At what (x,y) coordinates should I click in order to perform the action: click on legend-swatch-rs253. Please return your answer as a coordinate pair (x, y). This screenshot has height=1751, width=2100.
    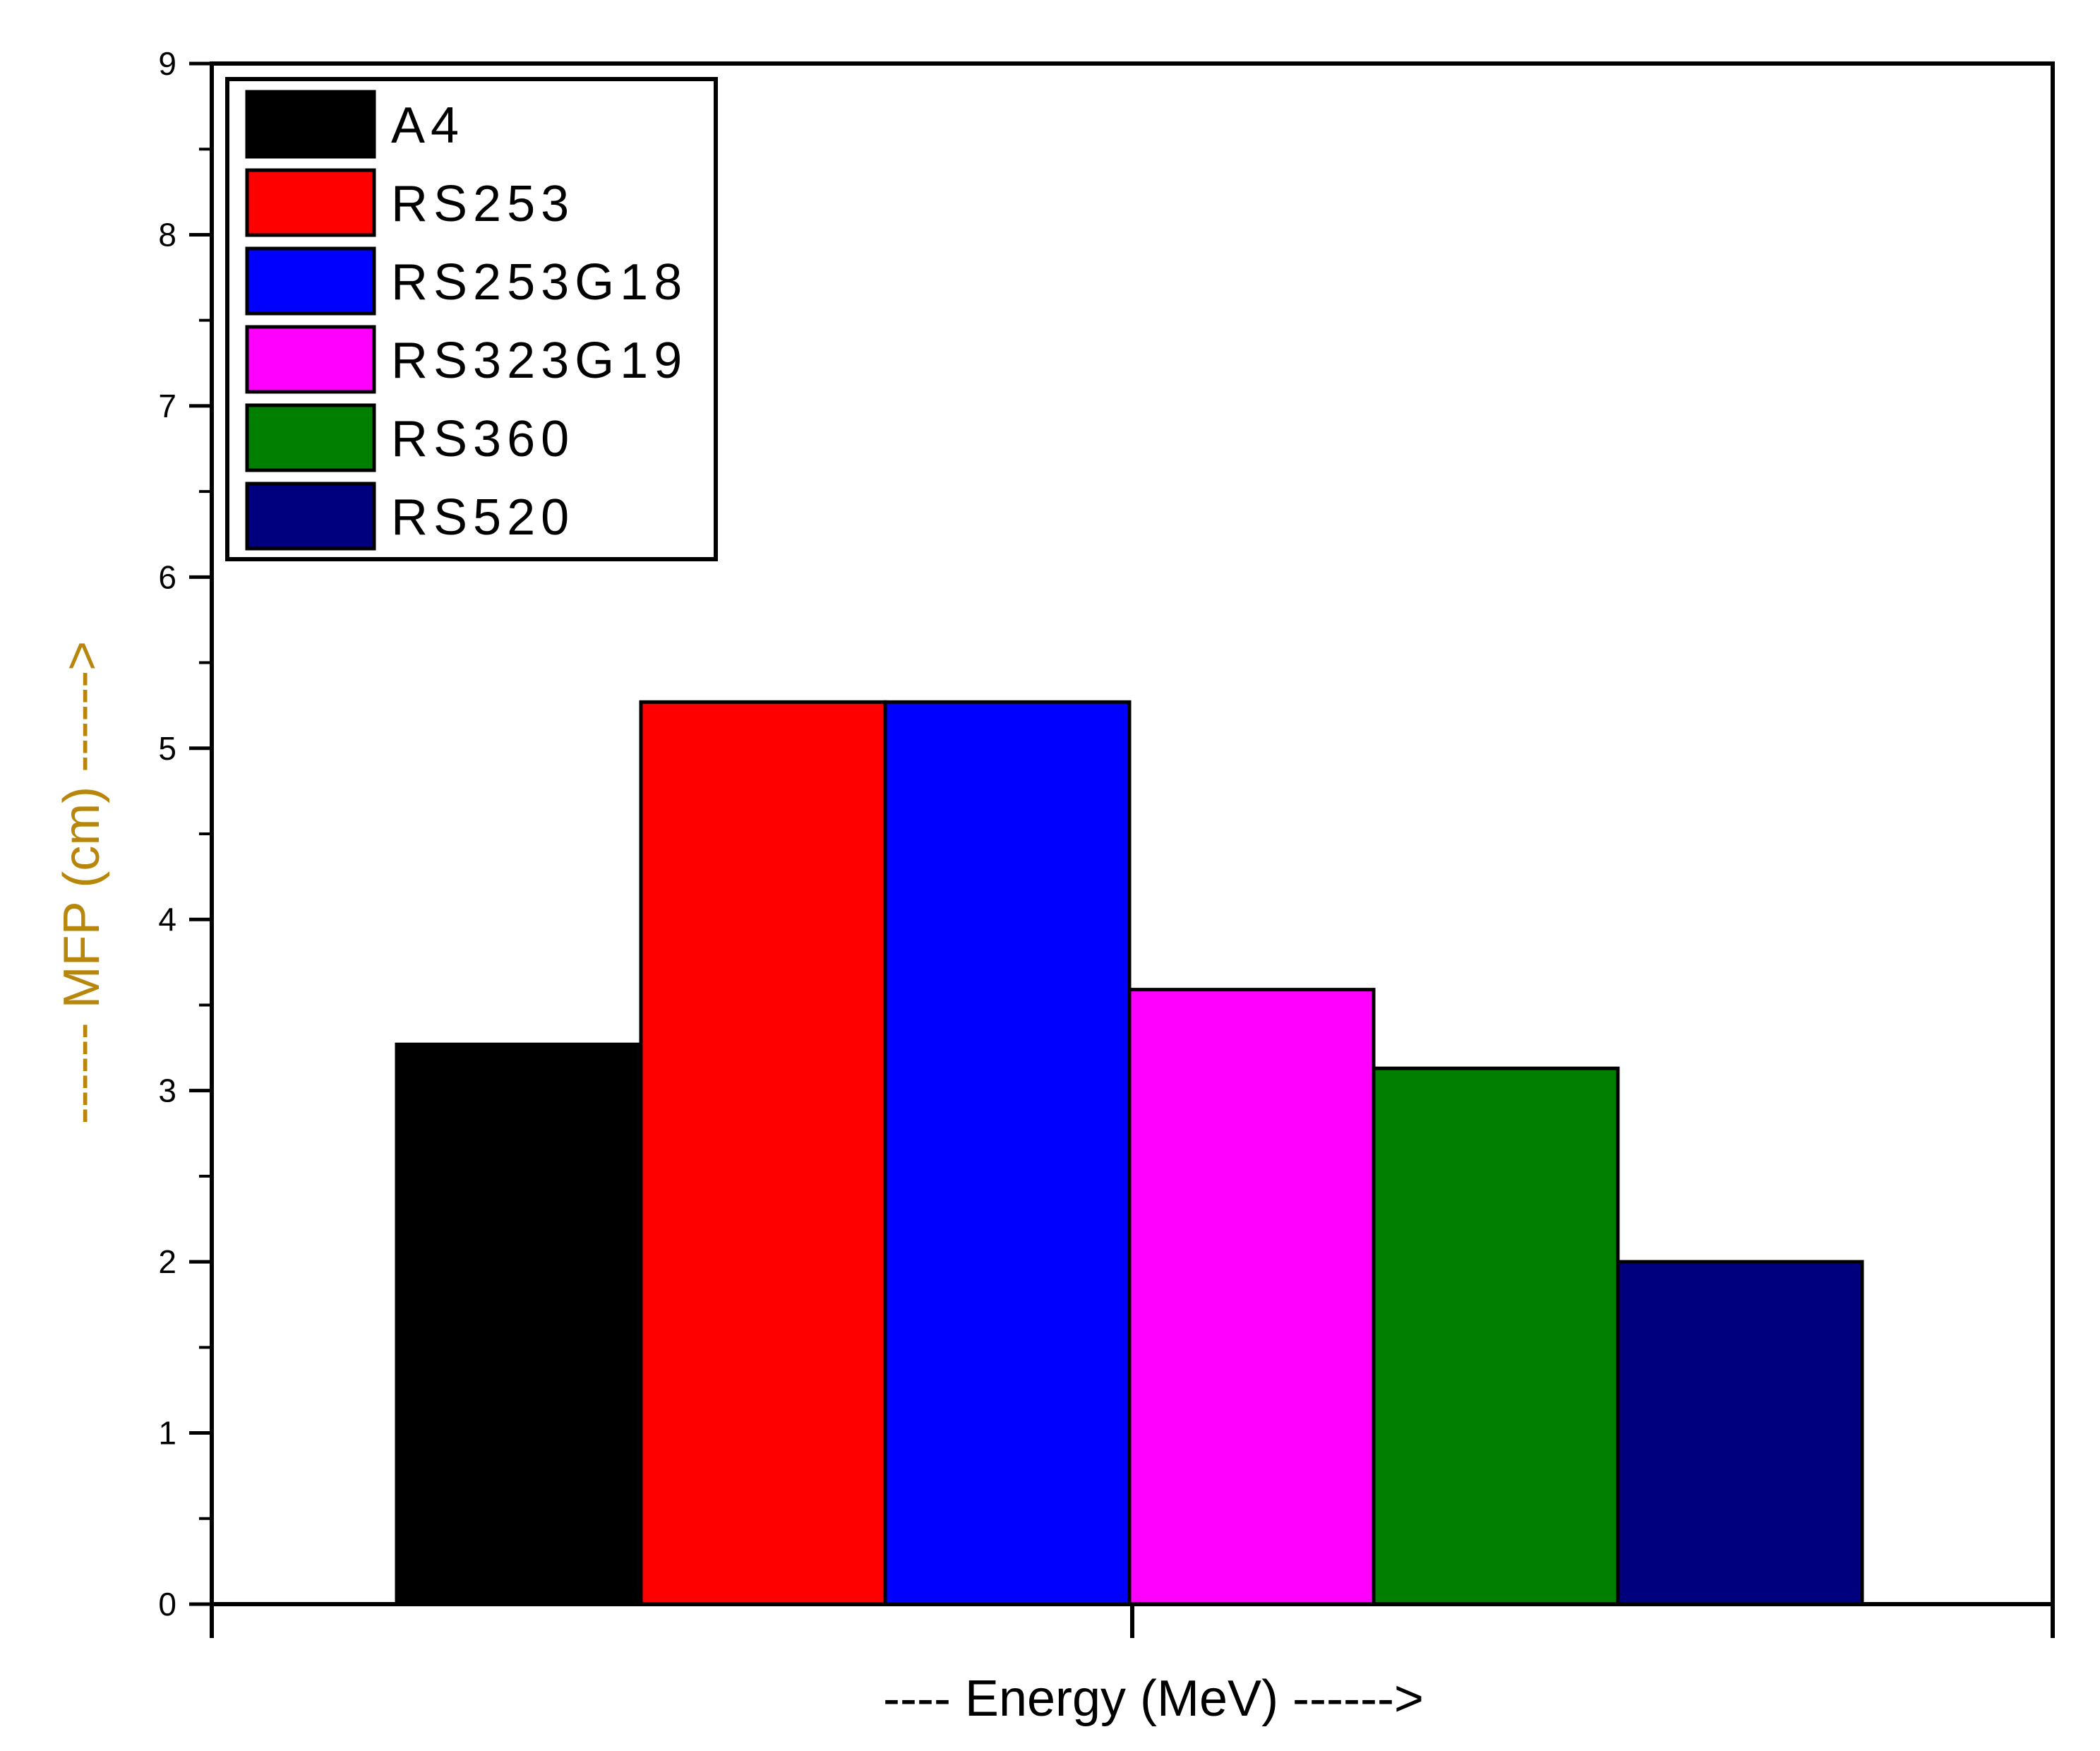
    Looking at the image, I should click on (310, 203).